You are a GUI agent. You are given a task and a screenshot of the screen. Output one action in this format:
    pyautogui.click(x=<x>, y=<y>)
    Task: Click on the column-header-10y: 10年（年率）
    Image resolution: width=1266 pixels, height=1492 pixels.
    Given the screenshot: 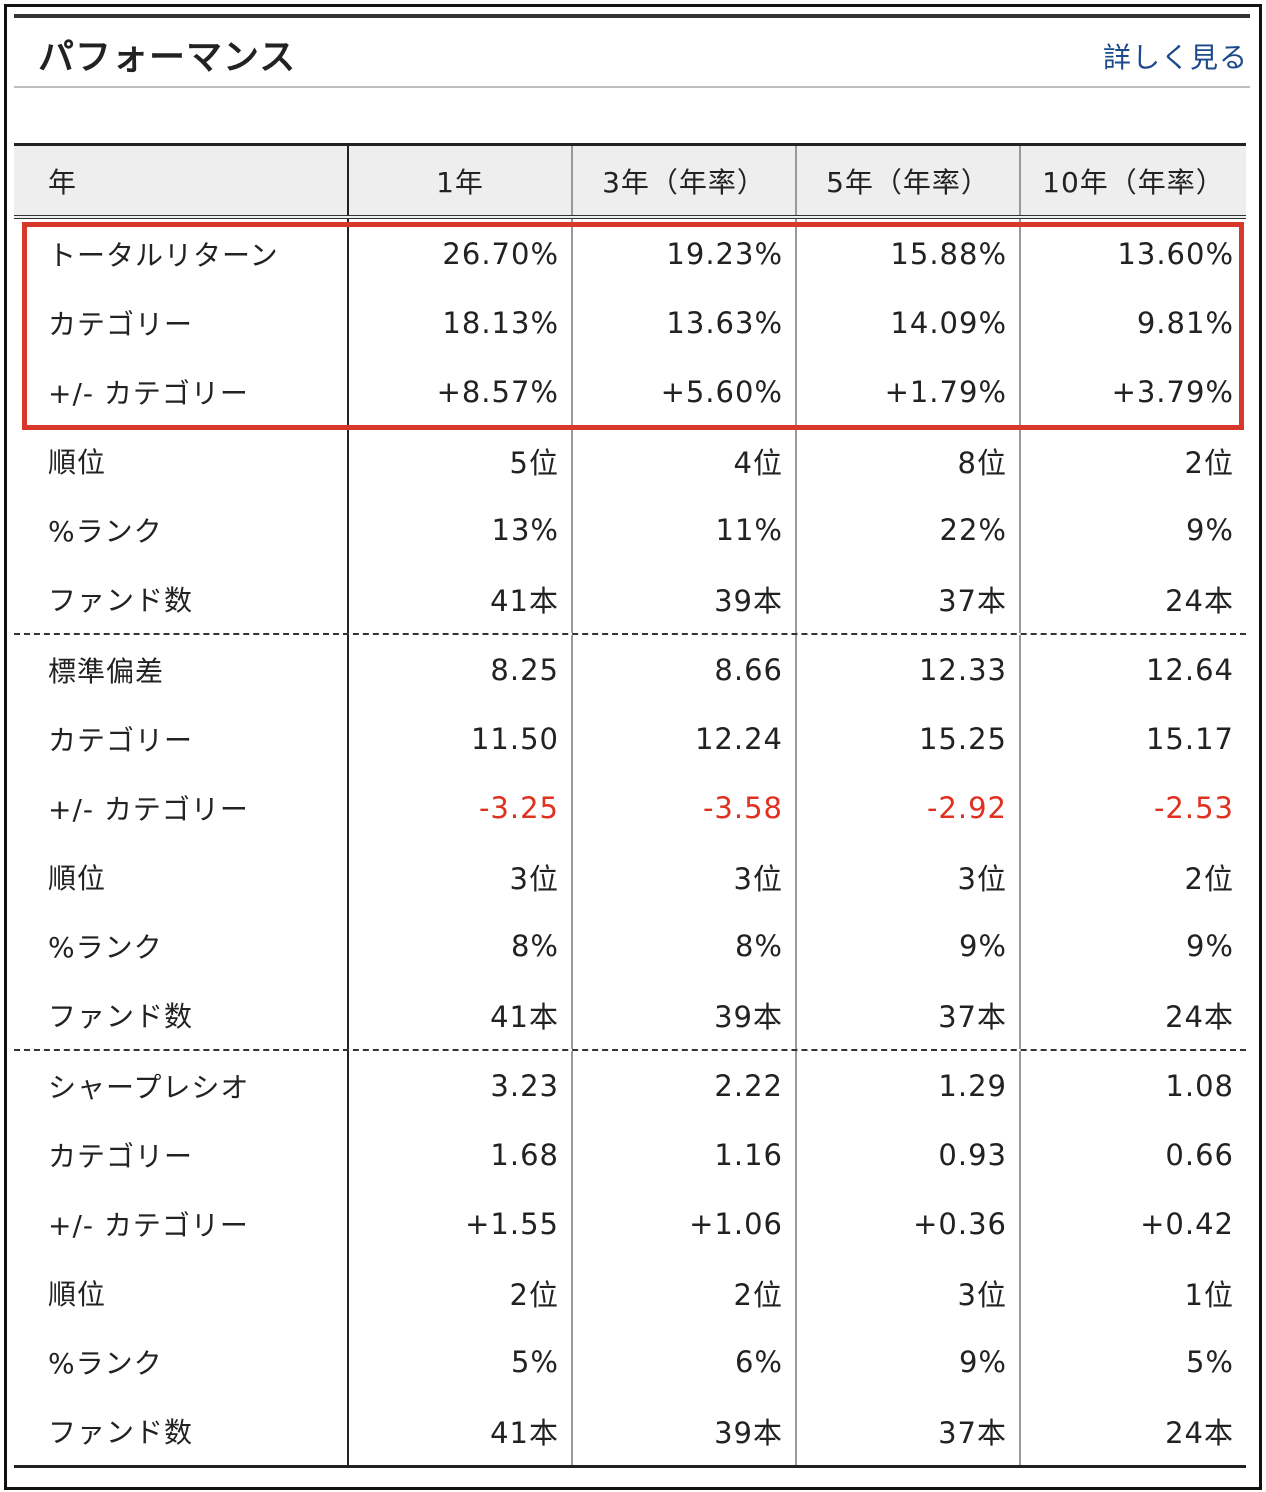 What is the action you would take?
    pyautogui.click(x=1133, y=182)
    